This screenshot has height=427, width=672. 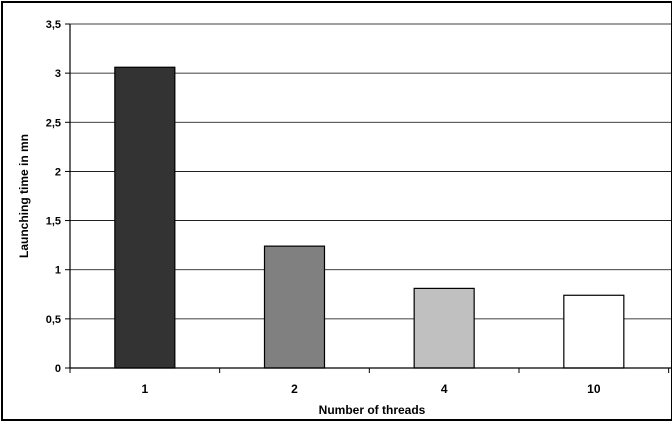 I want to click on y-tick-label: 3,5, so click(x=53, y=25).